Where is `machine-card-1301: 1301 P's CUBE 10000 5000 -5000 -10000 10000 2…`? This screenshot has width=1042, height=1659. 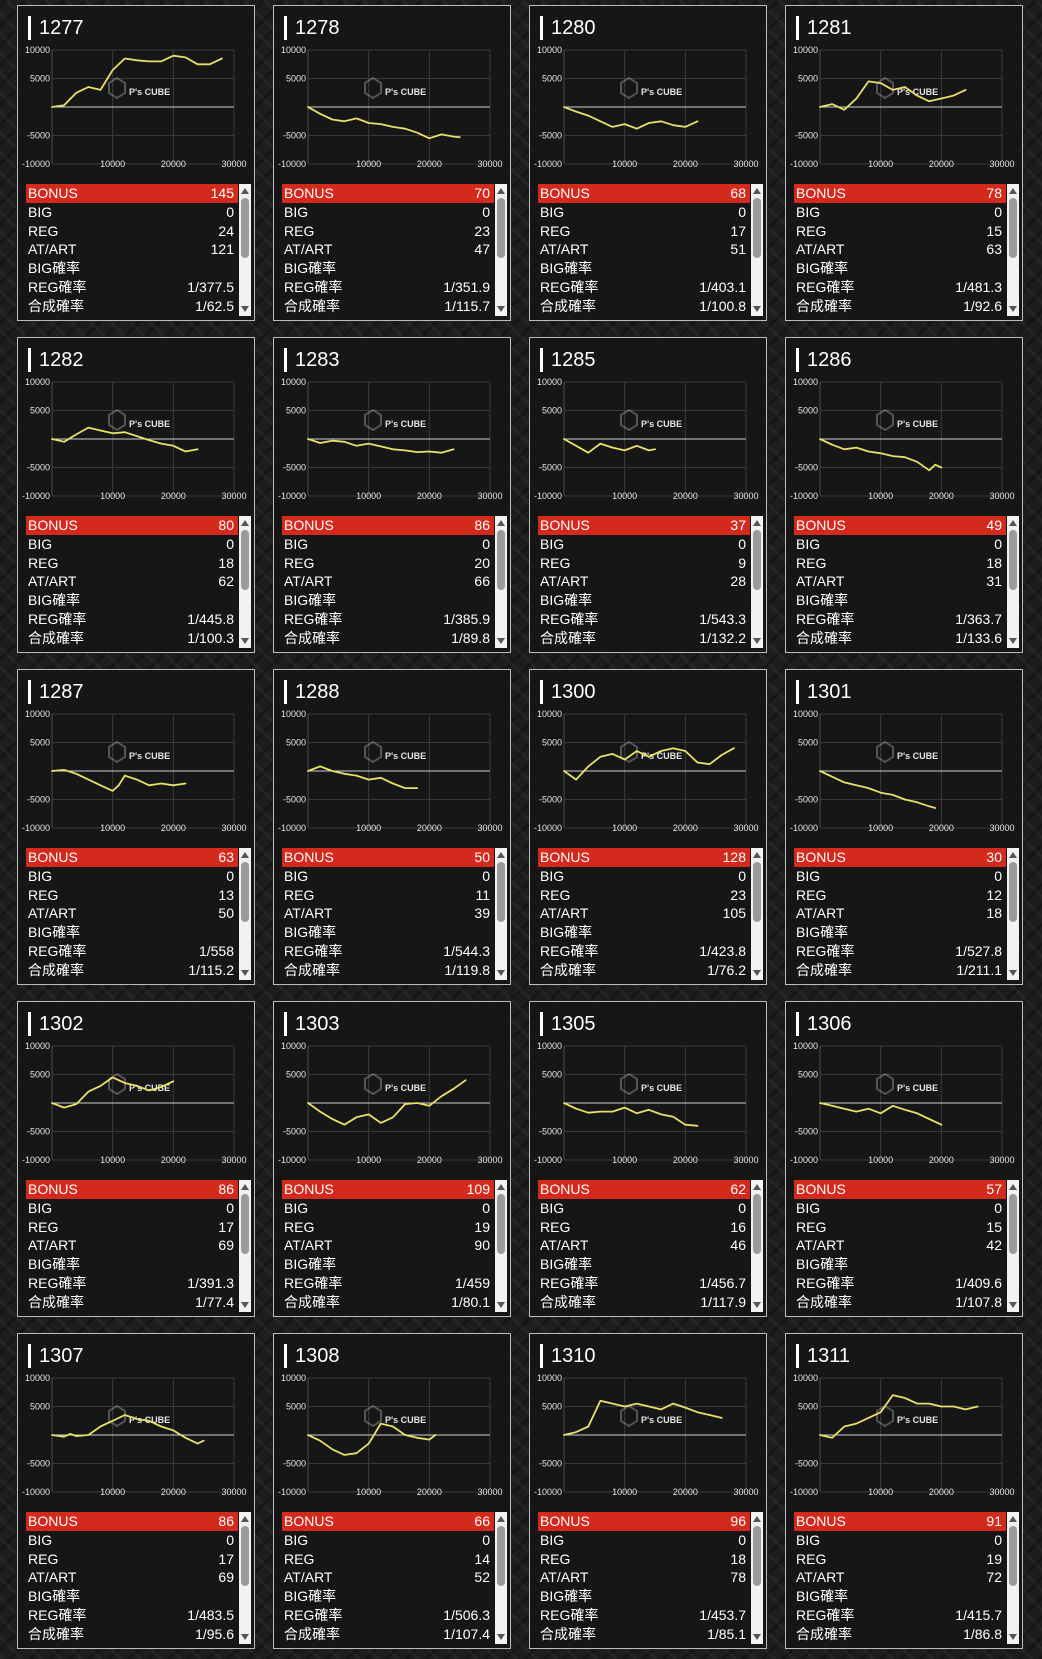 machine-card-1301: 1301 P's CUBE 10000 5000 -5000 -10000 10000 2… is located at coordinates (904, 827).